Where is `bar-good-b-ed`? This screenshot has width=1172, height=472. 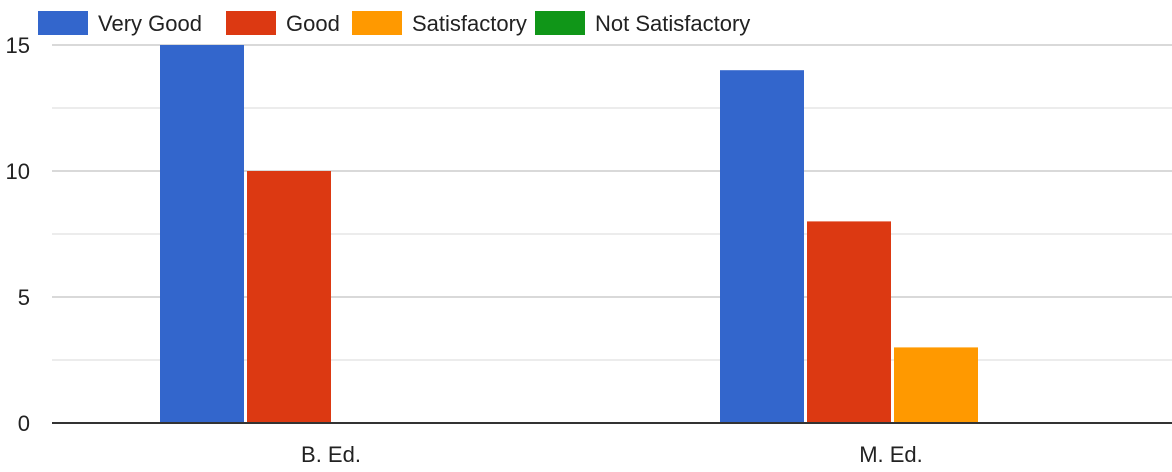 bar-good-b-ed is located at coordinates (289, 297).